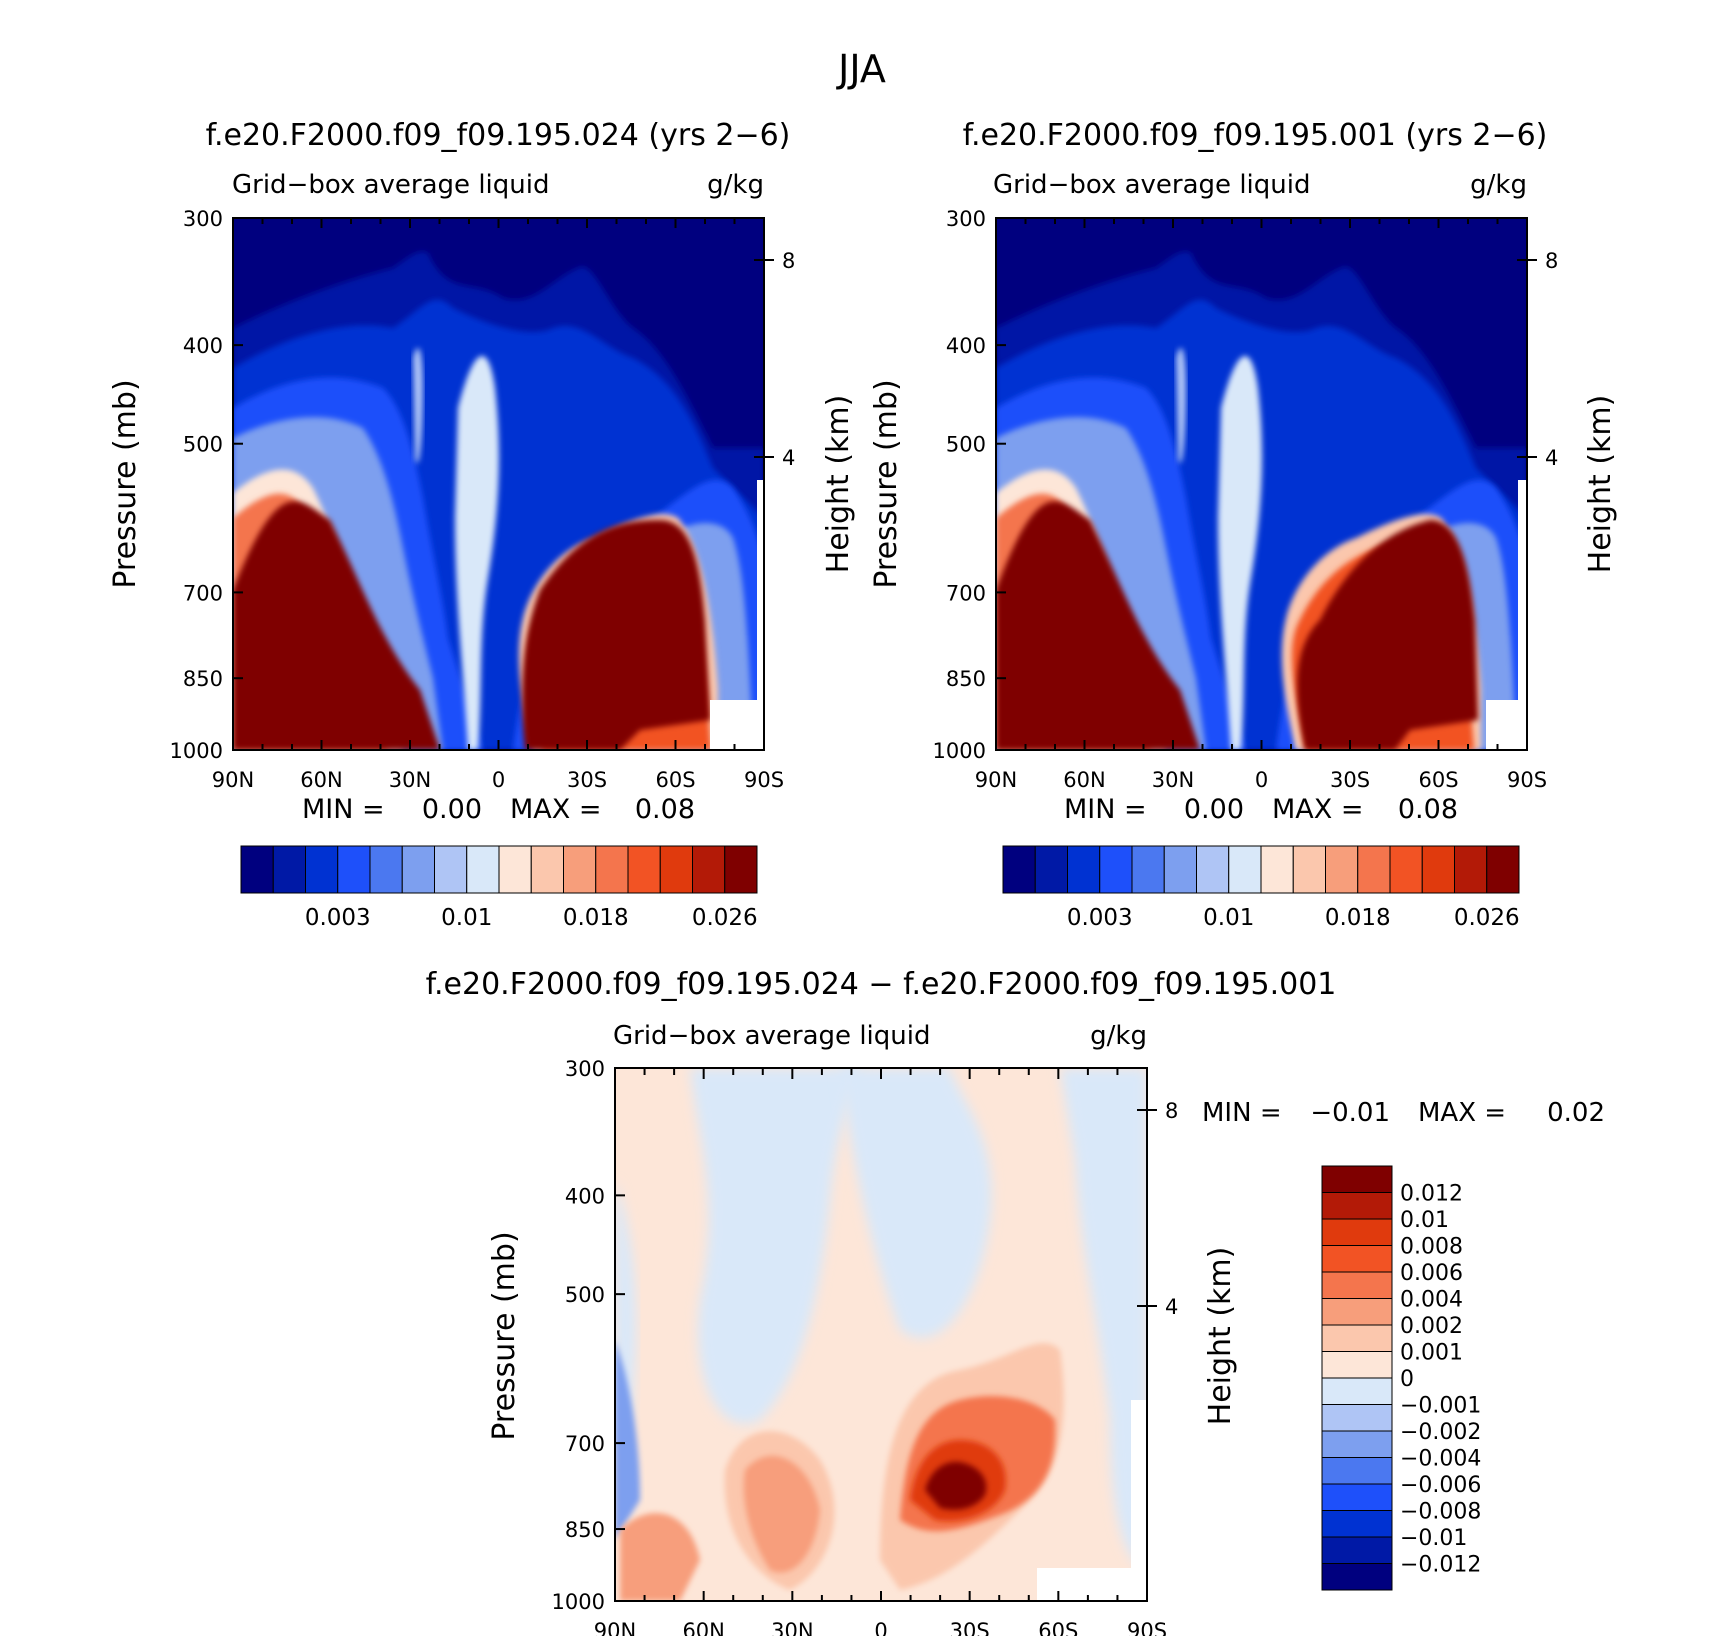 This screenshot has height=1636, width=1710. What do you see at coordinates (125, 483) in the screenshot?
I see `y-axis-label: Pressure (mb)` at bounding box center [125, 483].